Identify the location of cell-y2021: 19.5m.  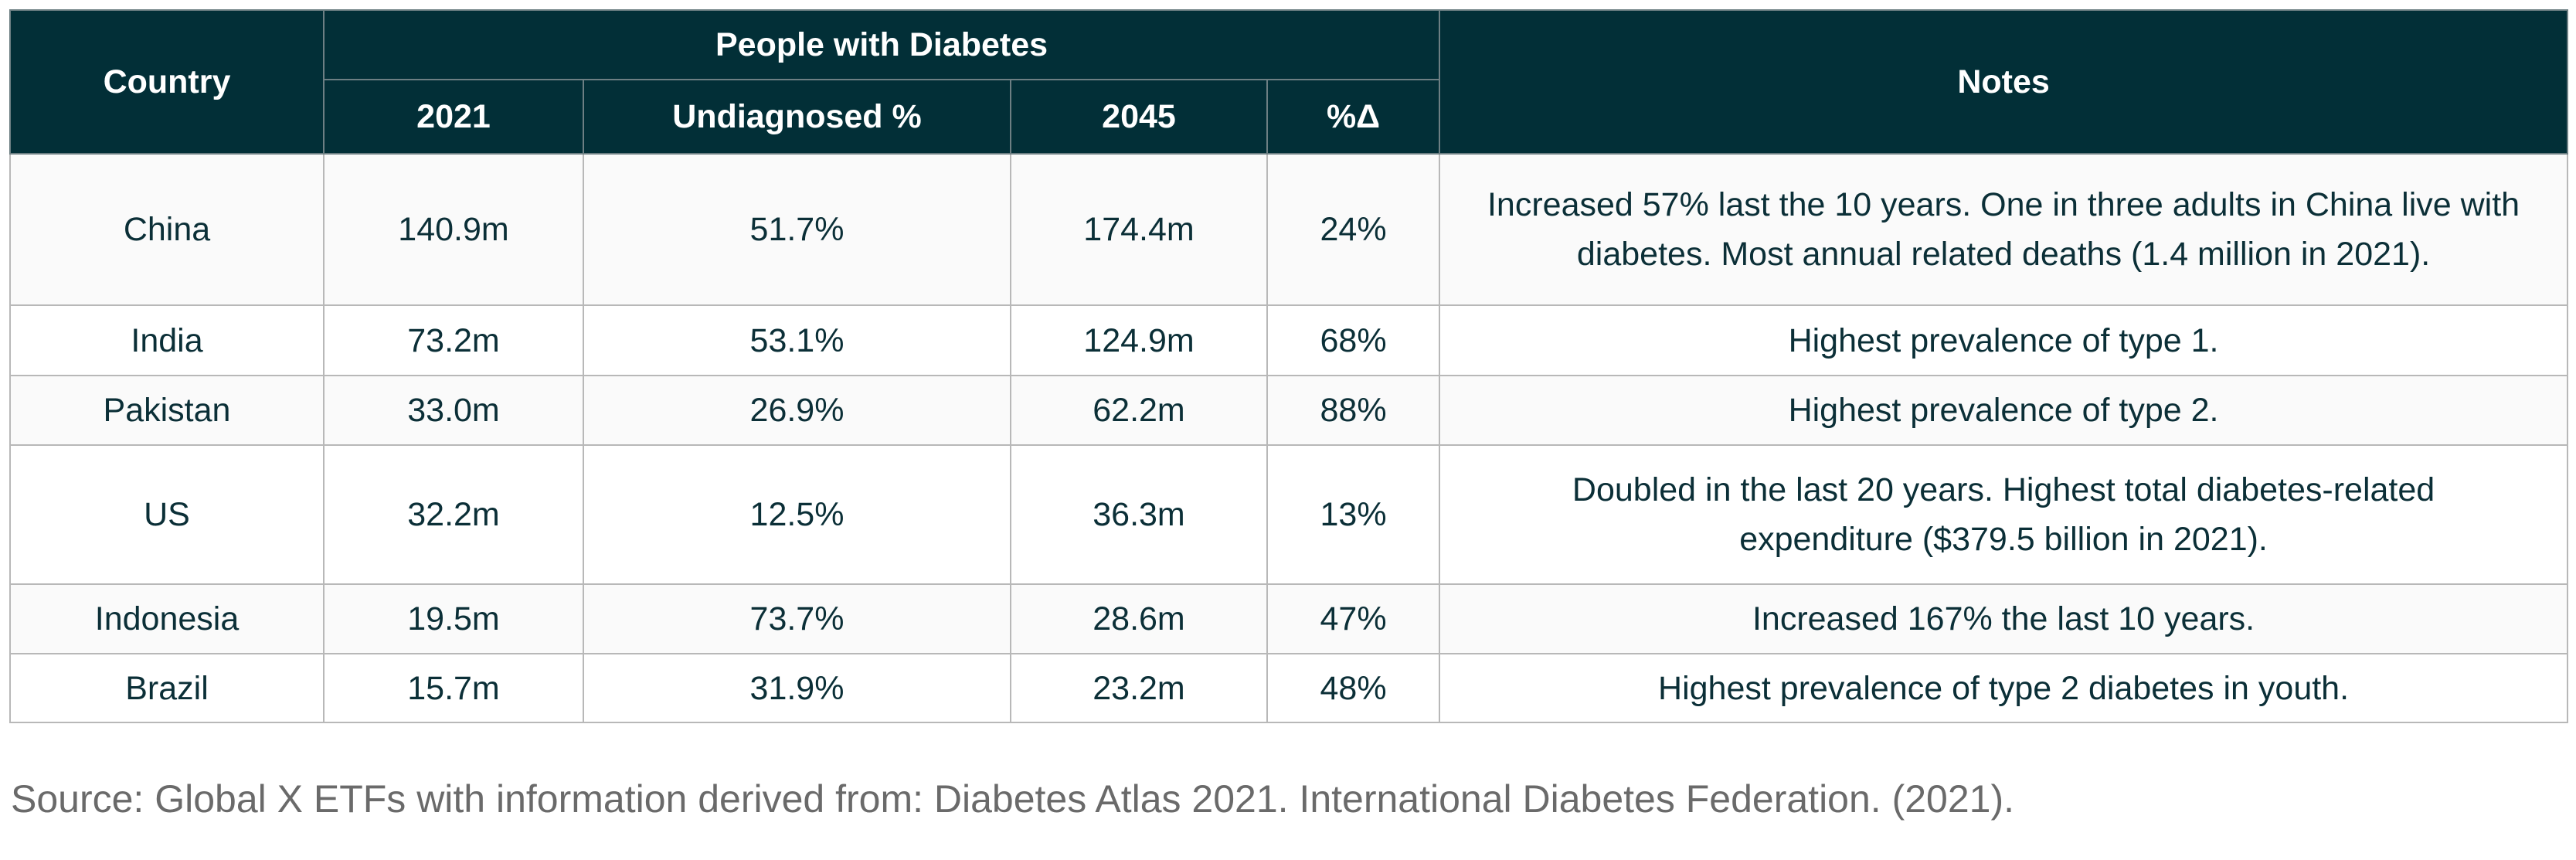
(453, 618).